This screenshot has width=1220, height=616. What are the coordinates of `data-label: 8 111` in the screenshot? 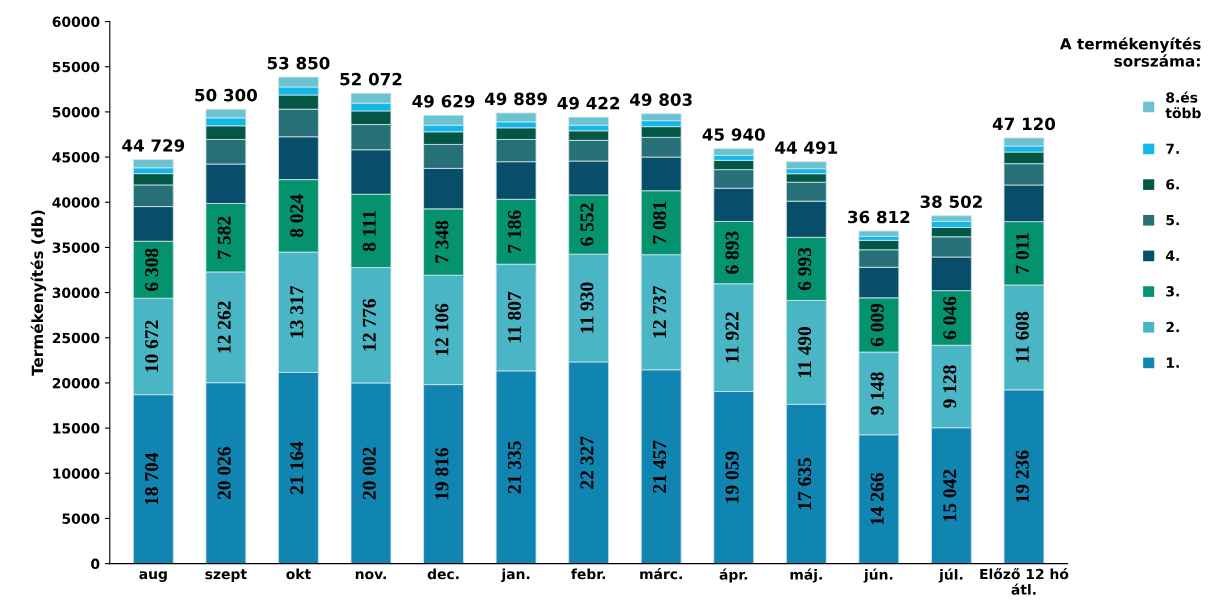 It's located at (369, 231).